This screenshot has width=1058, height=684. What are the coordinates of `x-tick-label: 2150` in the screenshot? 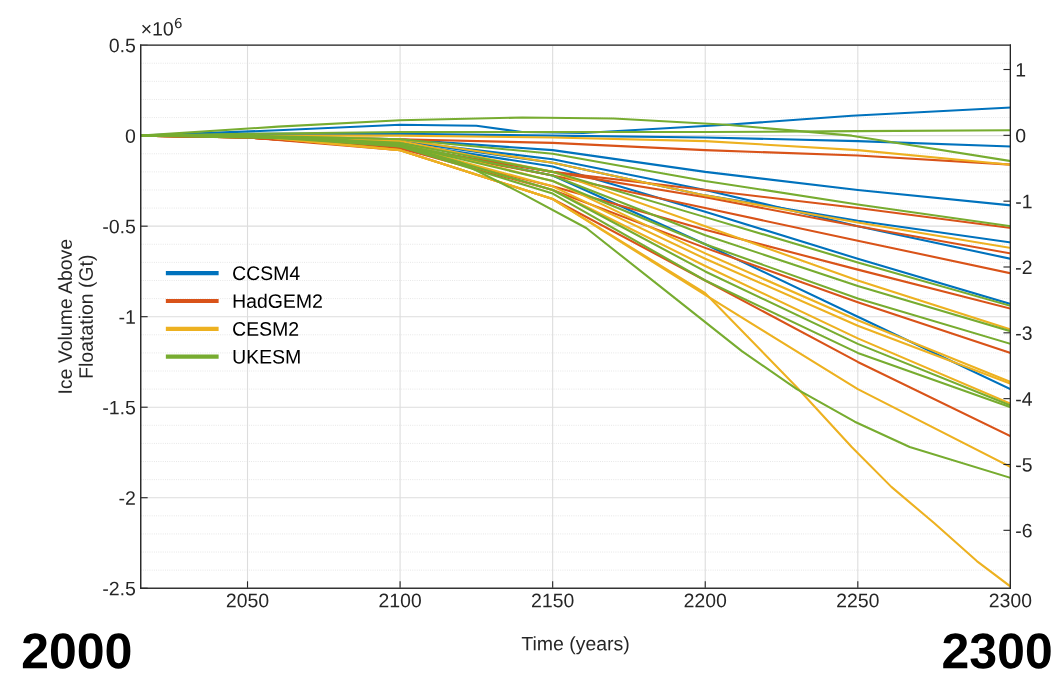 It's located at (553, 600).